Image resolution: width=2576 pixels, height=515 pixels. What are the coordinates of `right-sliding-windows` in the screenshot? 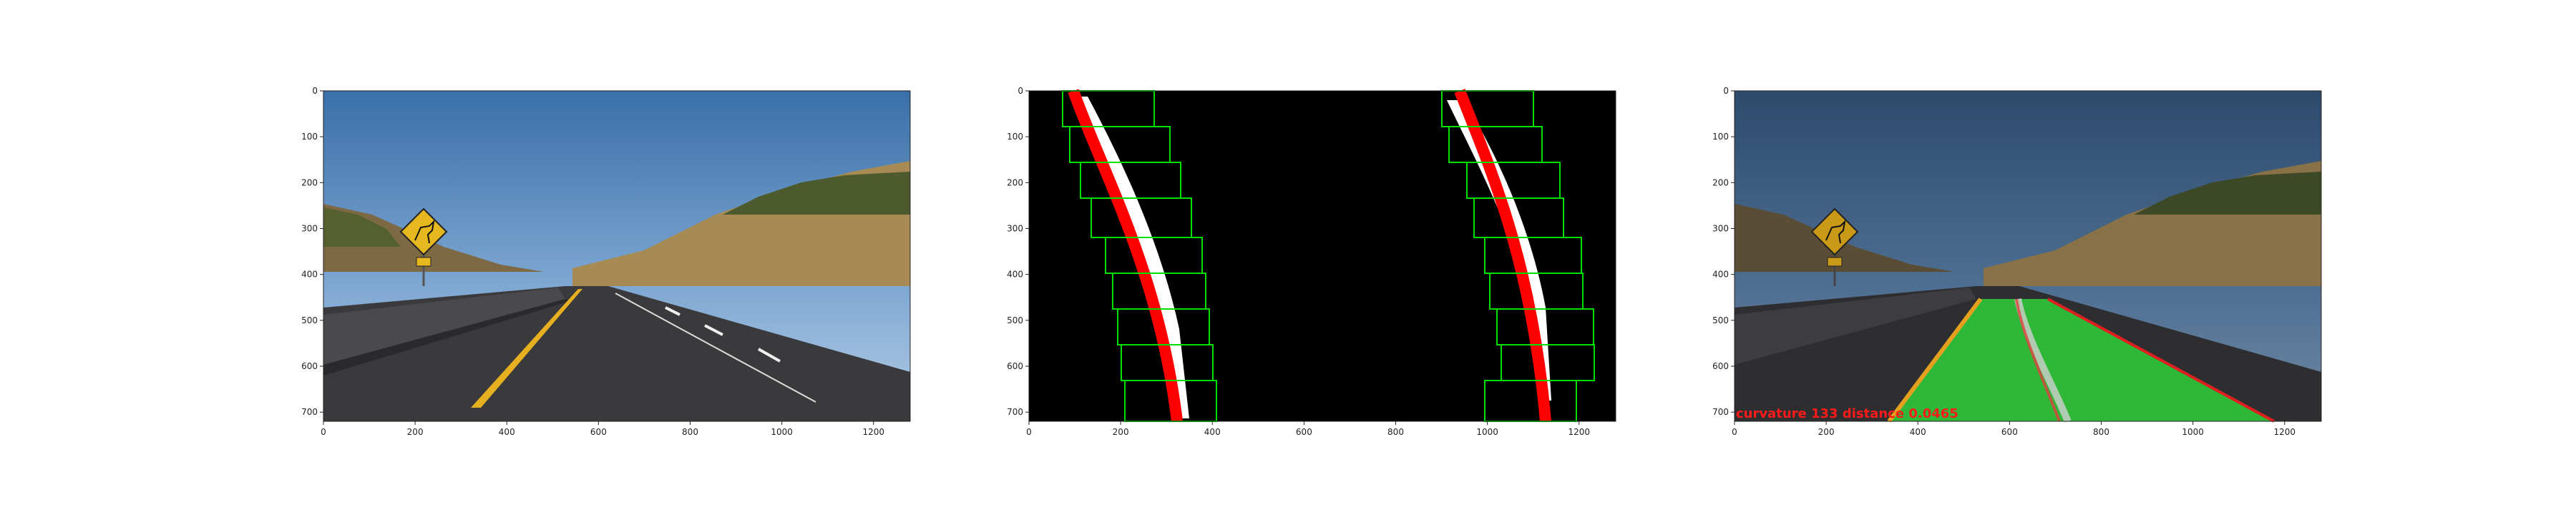 It's located at (1518, 256).